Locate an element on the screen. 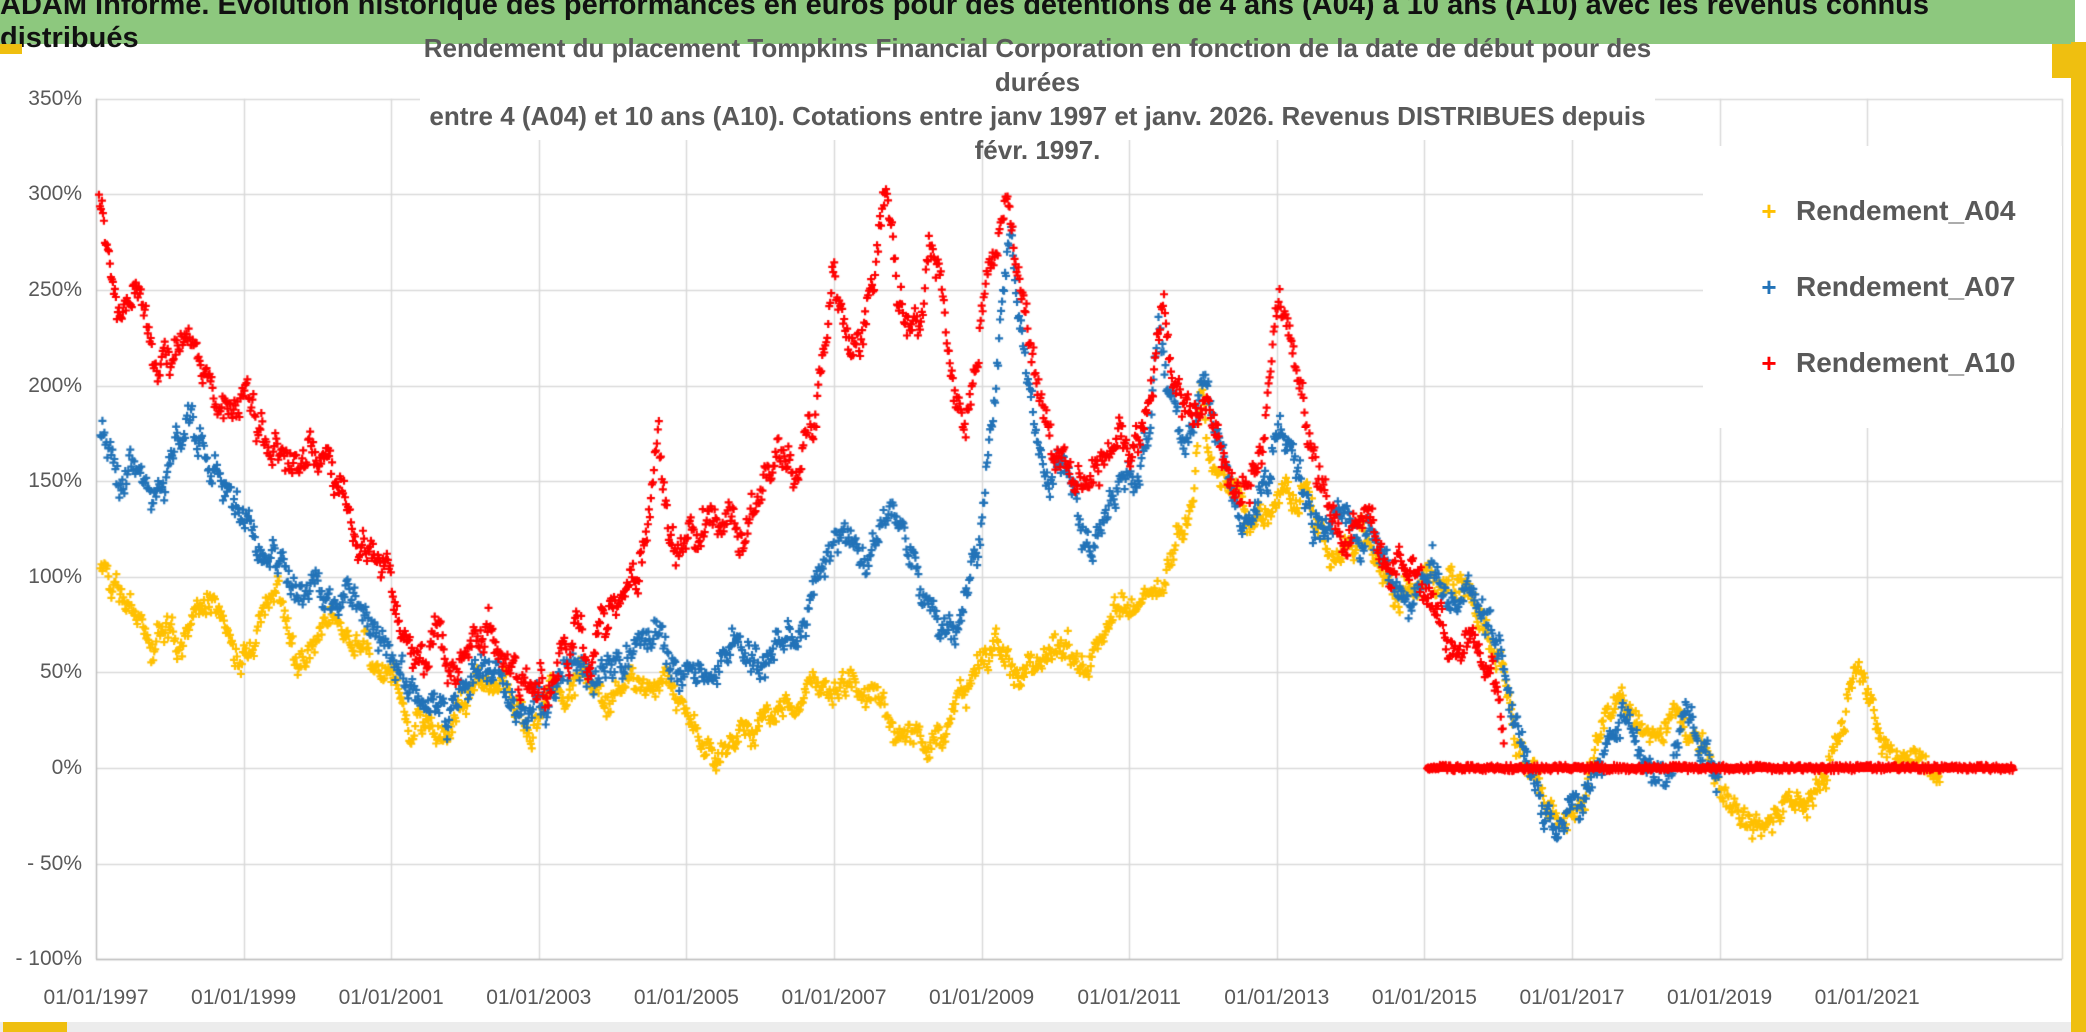 The height and width of the screenshot is (1032, 2086). legend-item-rendement_a10: + Rendement_A10 is located at coordinates (1910, 363).